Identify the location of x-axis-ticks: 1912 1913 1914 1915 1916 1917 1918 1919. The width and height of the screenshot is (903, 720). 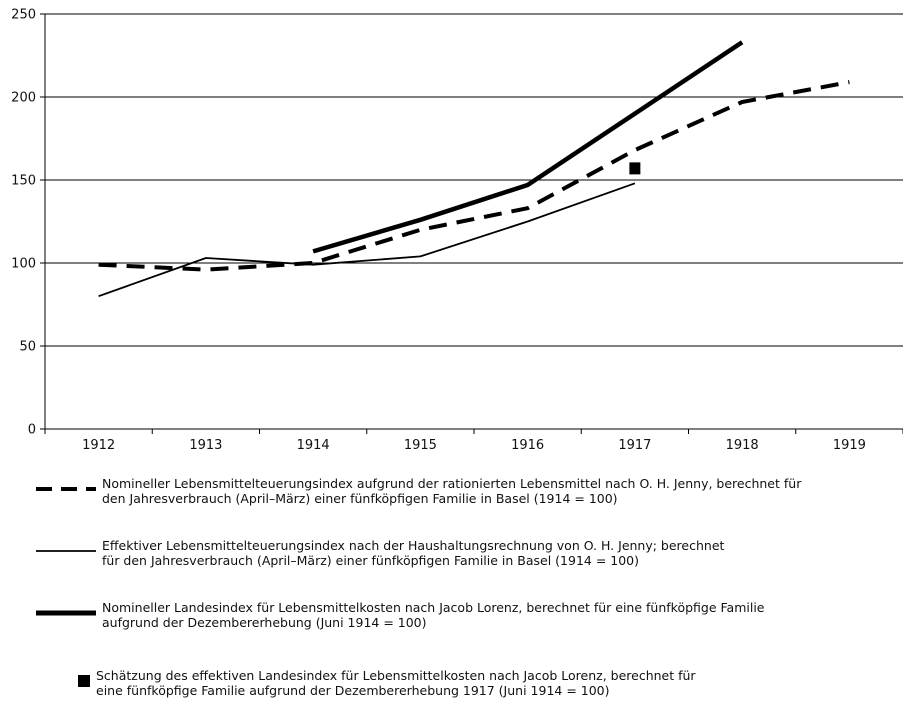
(473, 441).